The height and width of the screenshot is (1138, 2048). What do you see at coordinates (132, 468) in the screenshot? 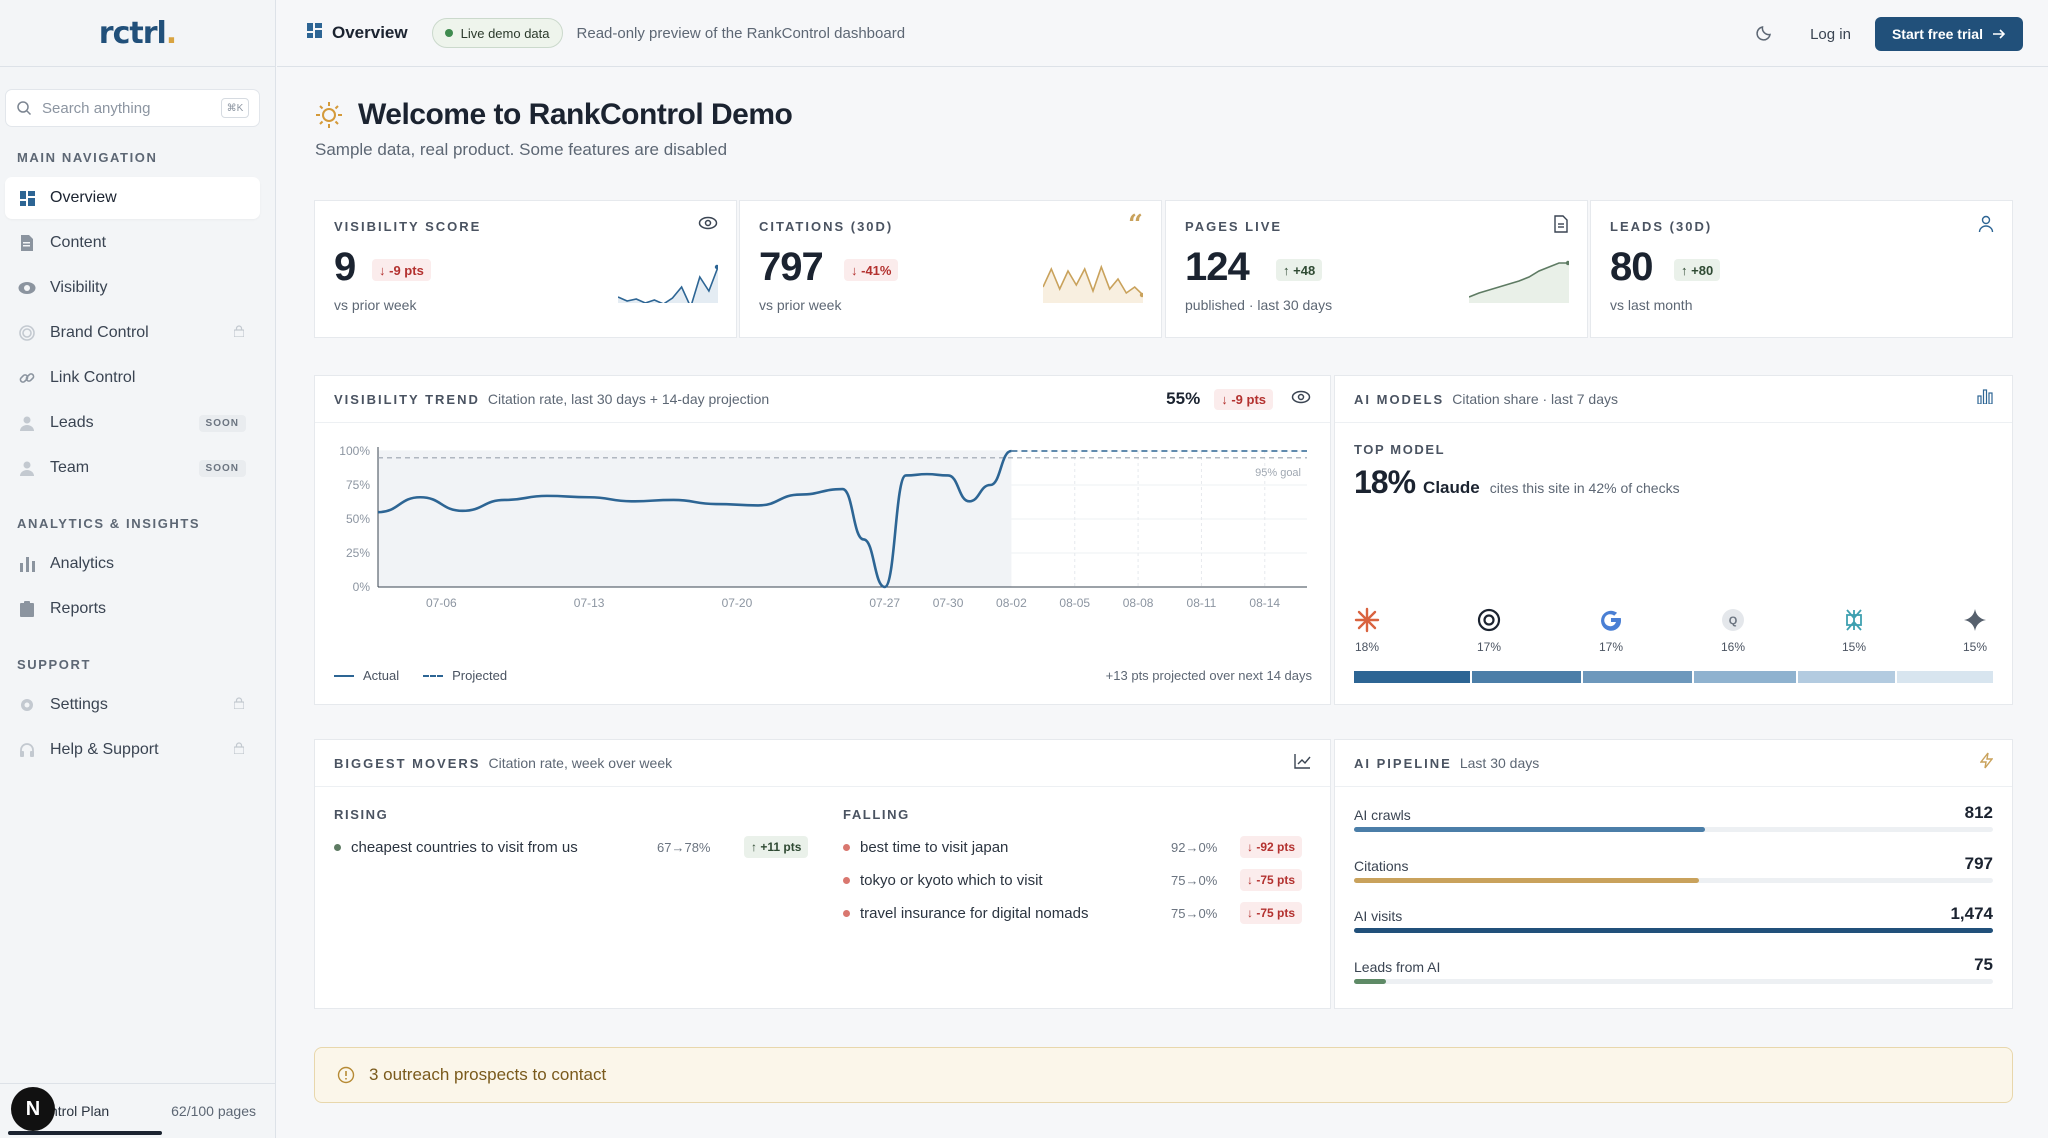
I see `sidebar-item-team: Team SOON` at bounding box center [132, 468].